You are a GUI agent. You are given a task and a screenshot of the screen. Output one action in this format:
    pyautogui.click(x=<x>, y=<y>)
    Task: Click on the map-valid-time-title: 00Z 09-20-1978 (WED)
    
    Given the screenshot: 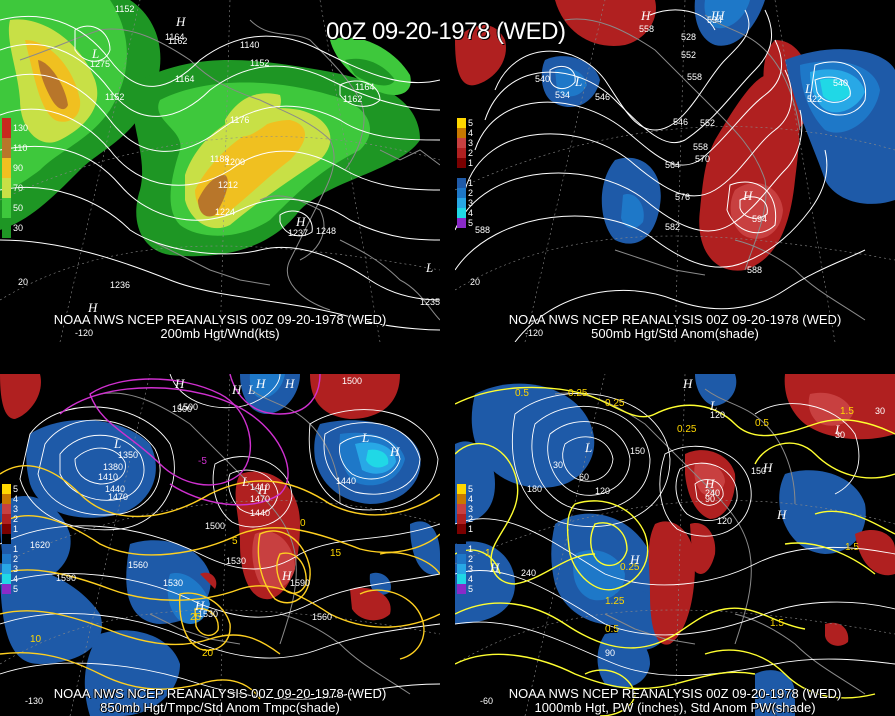 What is the action you would take?
    pyautogui.click(x=446, y=31)
    